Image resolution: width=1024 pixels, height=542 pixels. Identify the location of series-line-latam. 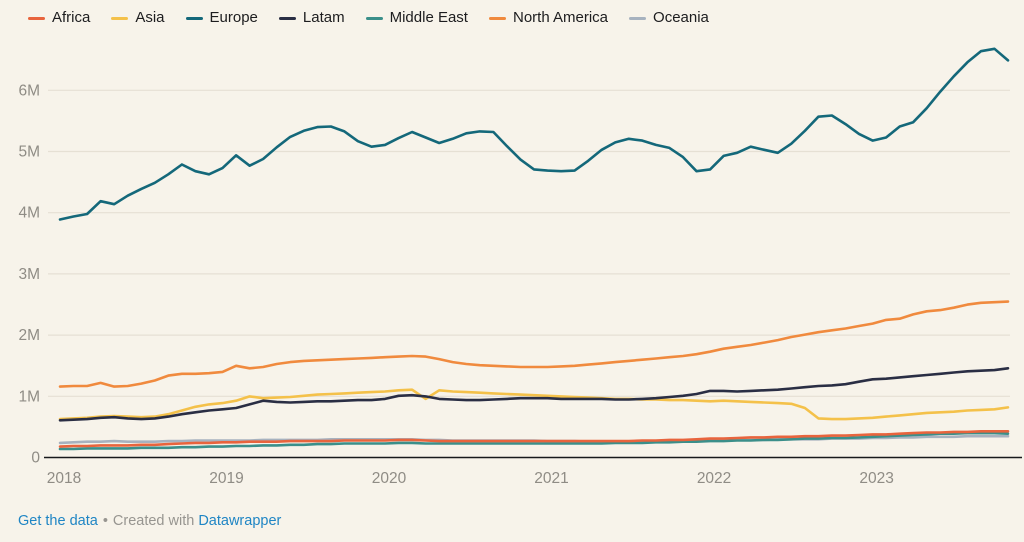
(534, 394).